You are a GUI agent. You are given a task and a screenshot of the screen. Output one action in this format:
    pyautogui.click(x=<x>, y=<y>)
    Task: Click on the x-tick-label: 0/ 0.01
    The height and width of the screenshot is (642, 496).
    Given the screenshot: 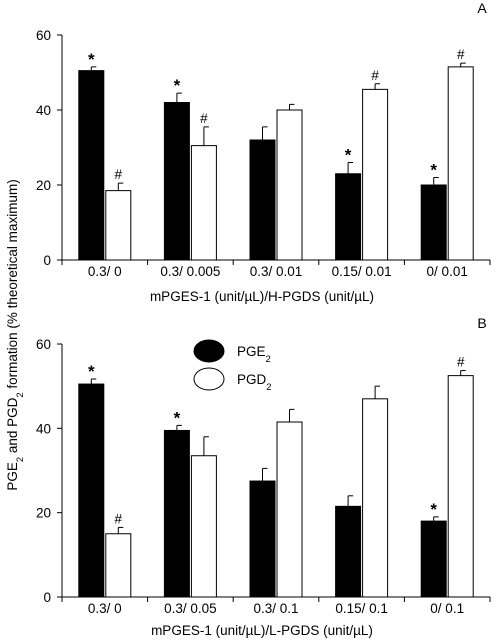 What is the action you would take?
    pyautogui.click(x=447, y=271)
    